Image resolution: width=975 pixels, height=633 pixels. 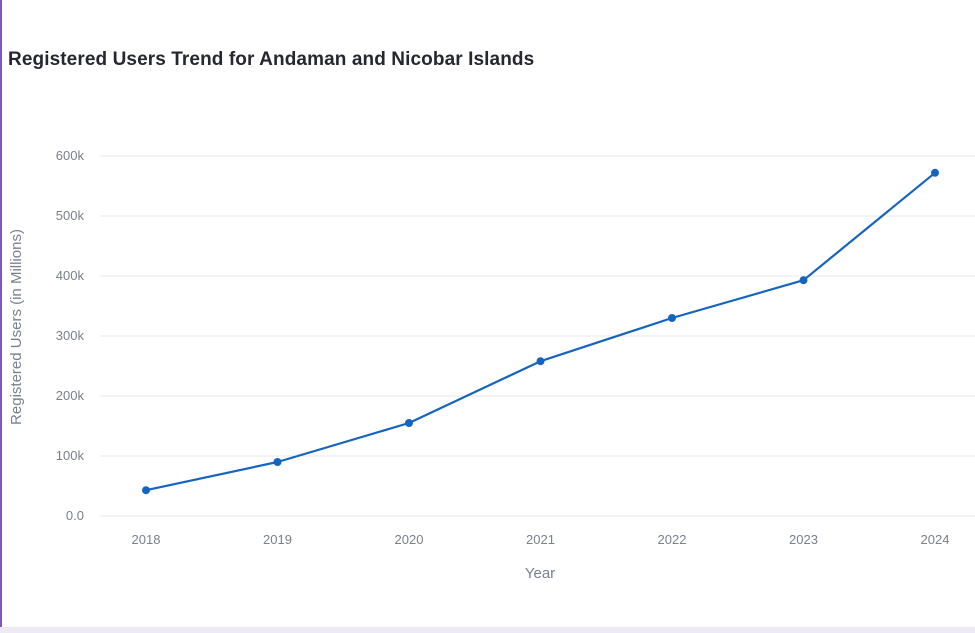 What do you see at coordinates (70, 395) in the screenshot?
I see `y-tick-label: 200k` at bounding box center [70, 395].